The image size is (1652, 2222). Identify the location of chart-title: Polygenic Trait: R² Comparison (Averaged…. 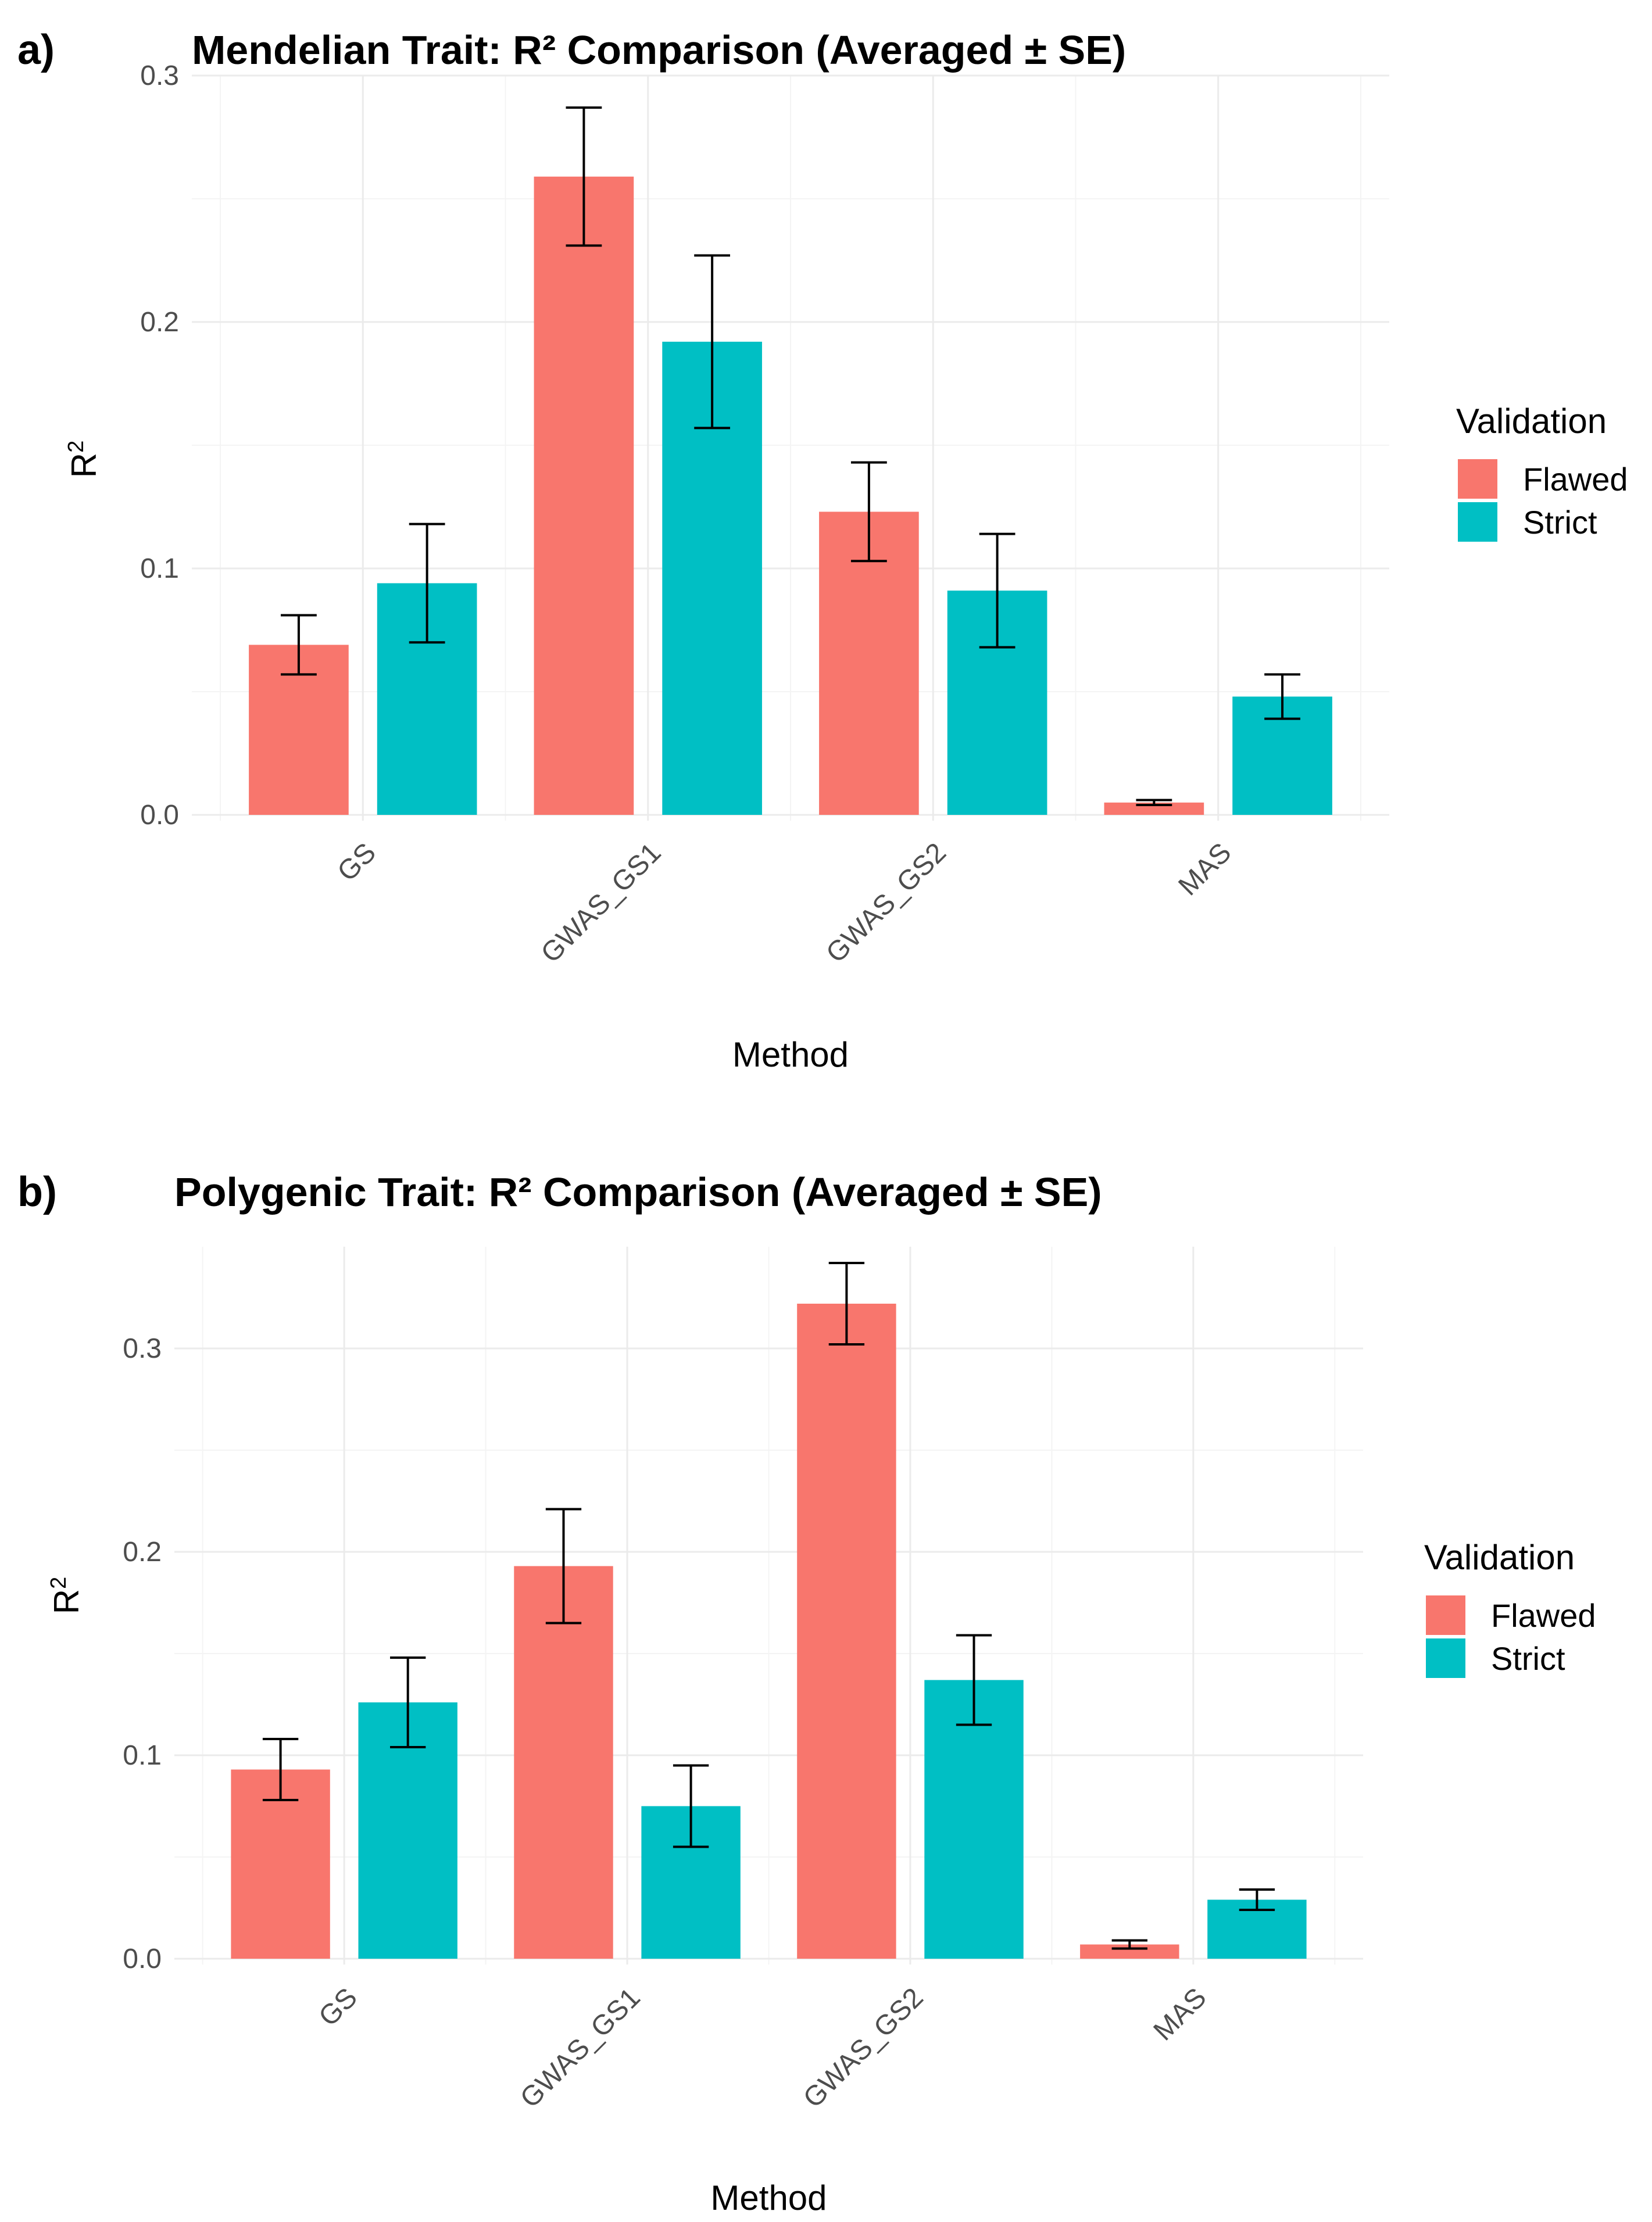
(638, 1192).